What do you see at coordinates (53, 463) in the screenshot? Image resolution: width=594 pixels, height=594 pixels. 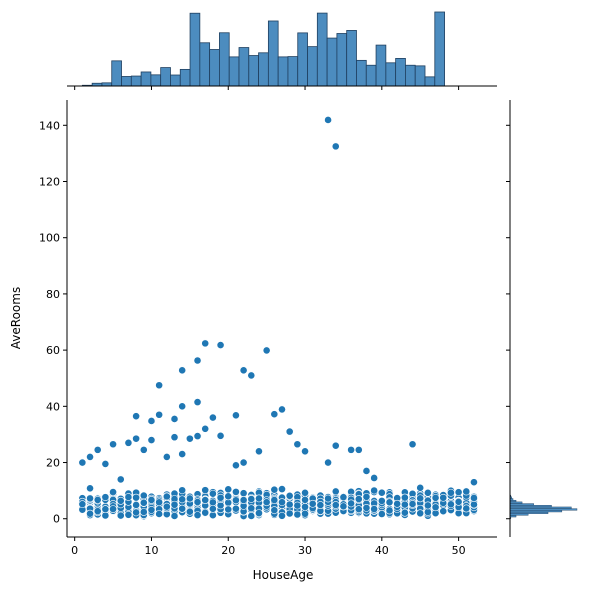 I see `y-tick-label: 20` at bounding box center [53, 463].